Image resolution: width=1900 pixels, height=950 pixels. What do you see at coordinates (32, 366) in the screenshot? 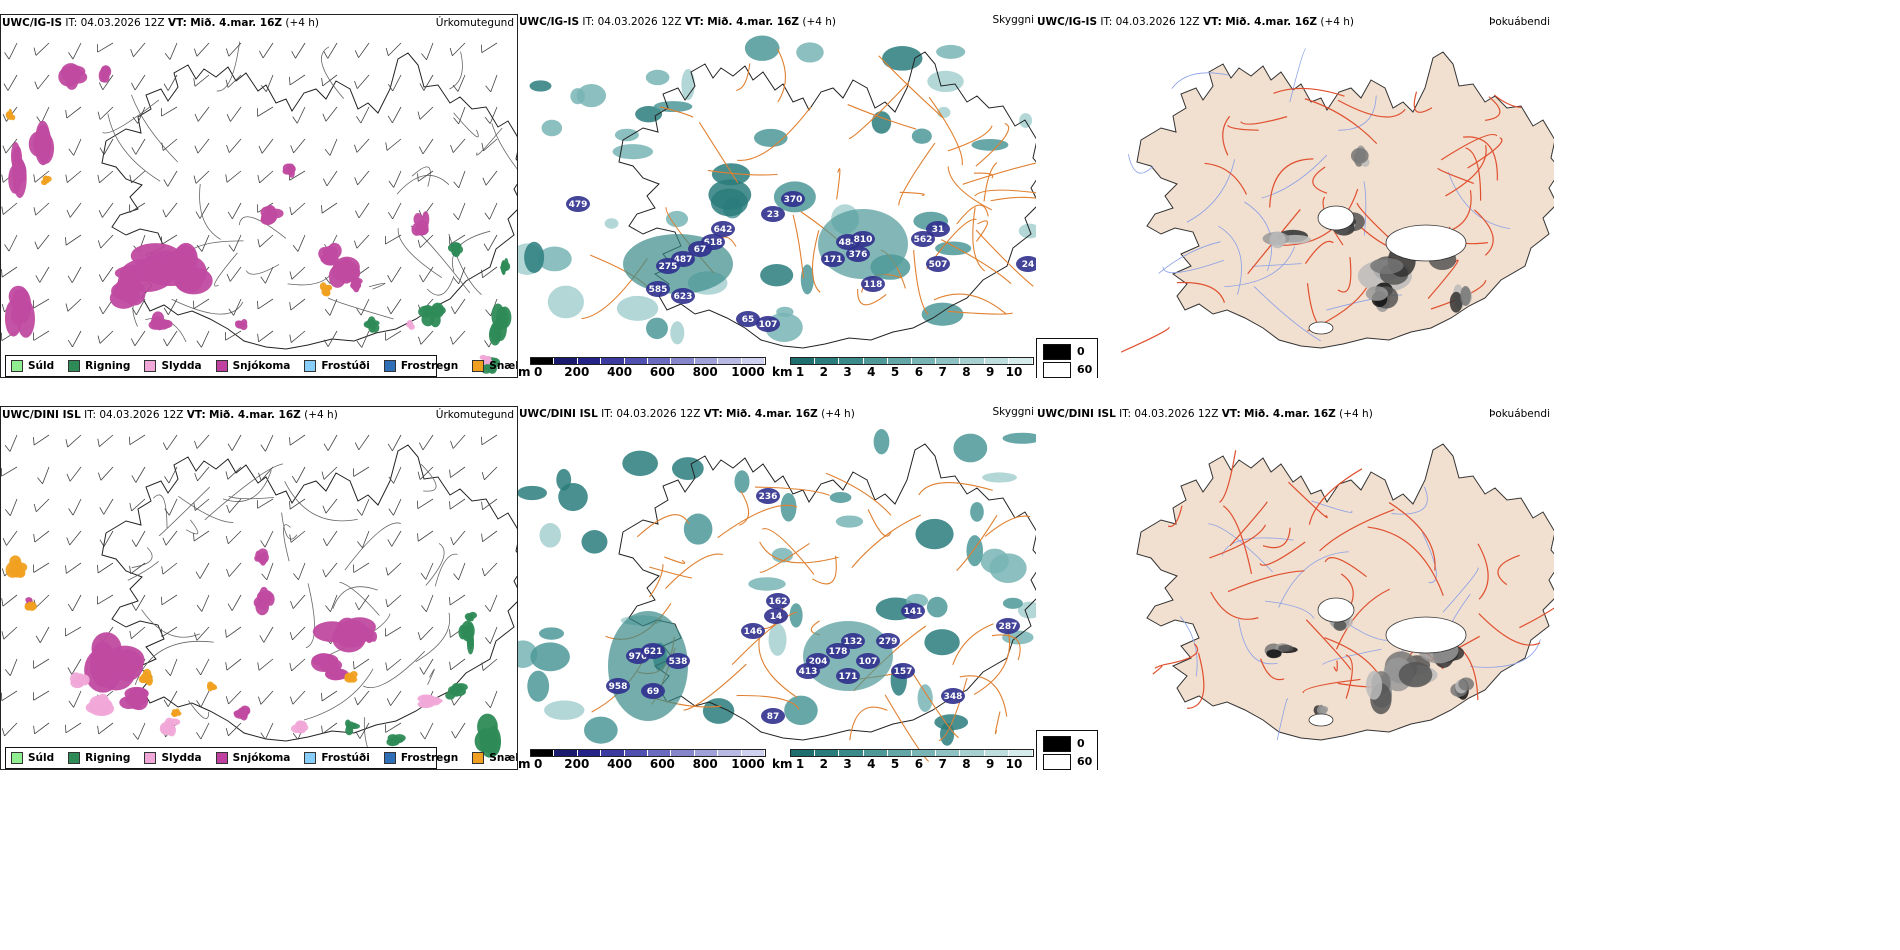
I see `legend-item: Súld` at bounding box center [32, 366].